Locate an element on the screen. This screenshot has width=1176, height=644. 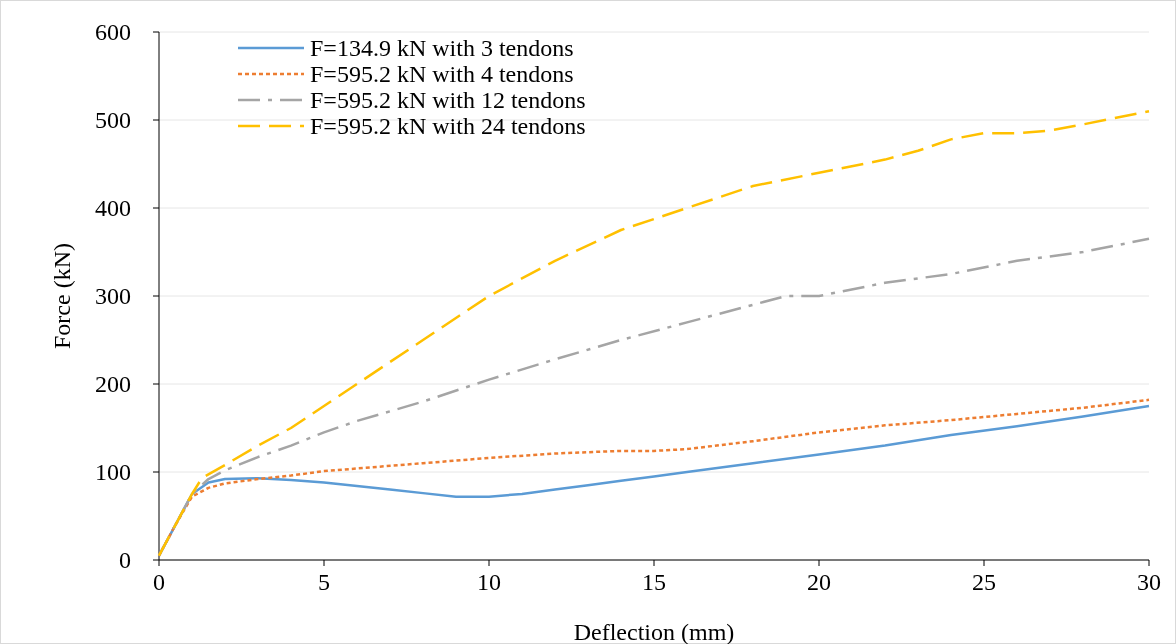
y-tick-label: 500 is located at coordinates (113, 120).